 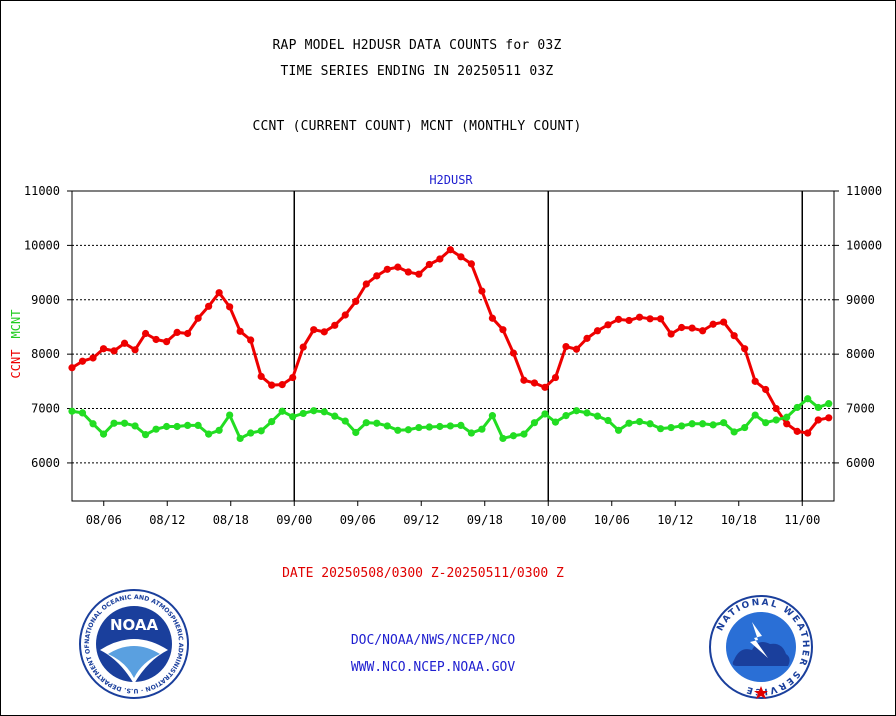 What do you see at coordinates (417, 45) in the screenshot?
I see `chart-title: RAP MODEL H2DUSR DATA COUNTS for 03Z` at bounding box center [417, 45].